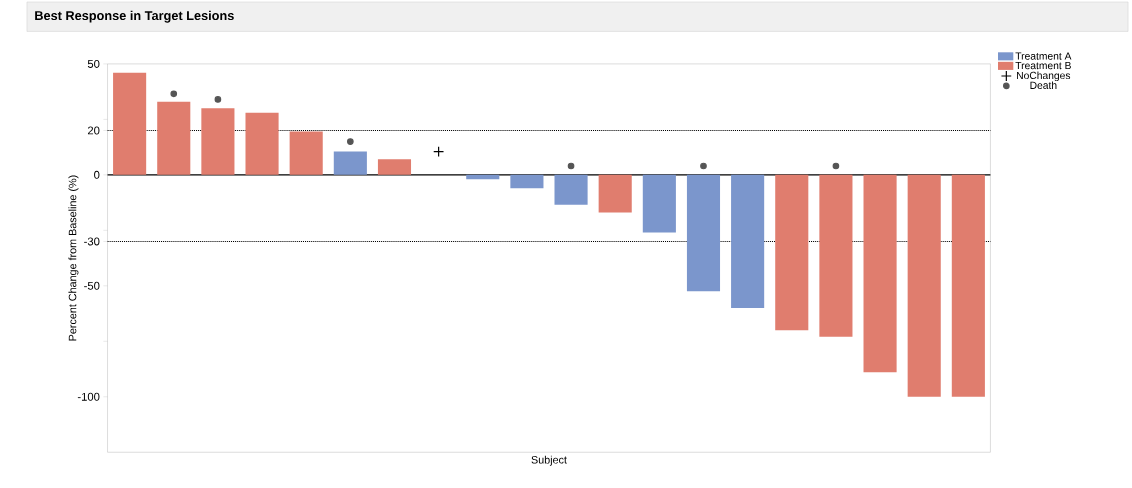 The height and width of the screenshot is (488, 1132). Describe the element at coordinates (549, 460) in the screenshot. I see `x-axis-title: Subject` at that location.